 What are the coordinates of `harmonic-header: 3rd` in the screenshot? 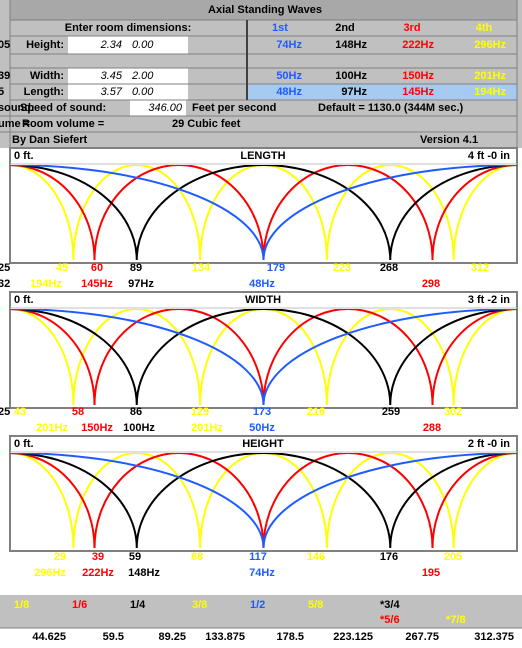 It's located at (411, 28).